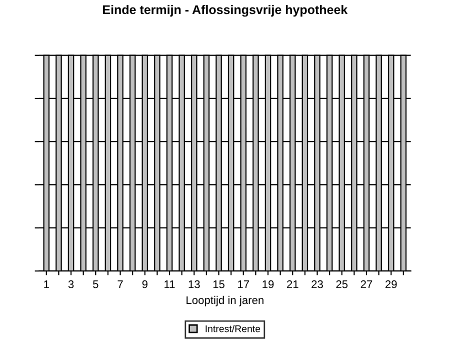 The image size is (459, 351). I want to click on x-tick-label: 7, so click(120, 284).